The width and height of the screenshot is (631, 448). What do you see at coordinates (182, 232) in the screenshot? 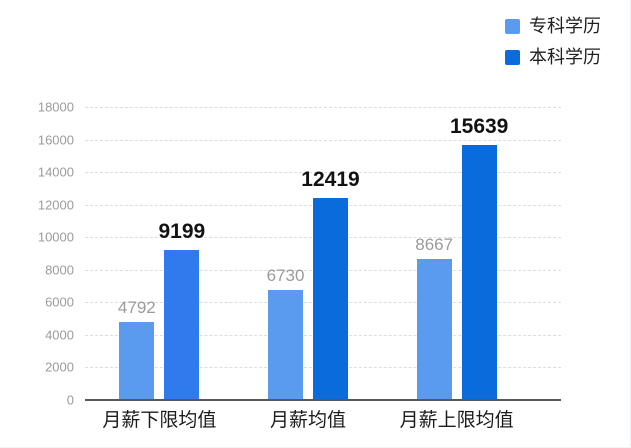
I see `bar-value-label: 9199` at bounding box center [182, 232].